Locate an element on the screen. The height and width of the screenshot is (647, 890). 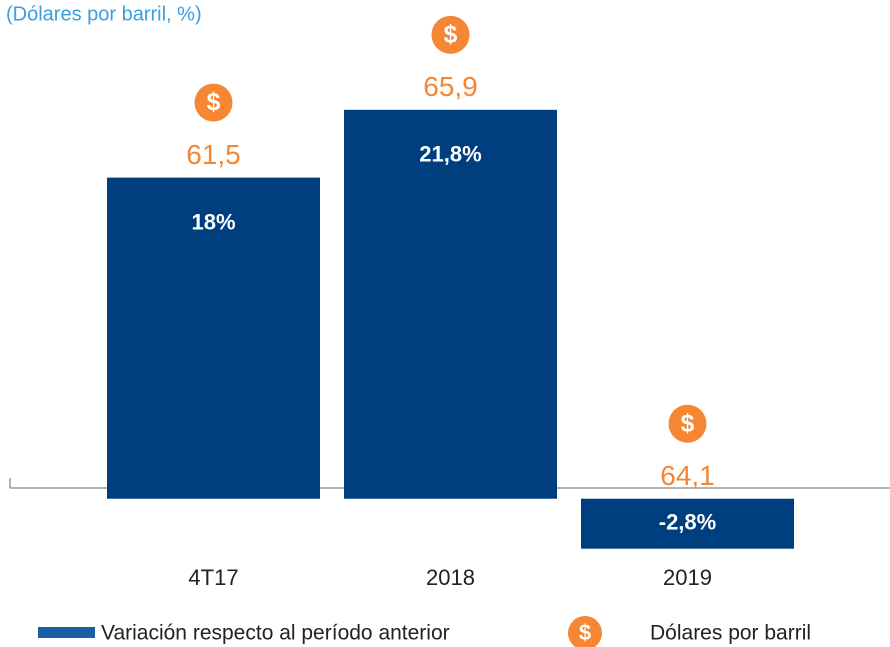
legend-label: Dólares por barril is located at coordinates (730, 633).